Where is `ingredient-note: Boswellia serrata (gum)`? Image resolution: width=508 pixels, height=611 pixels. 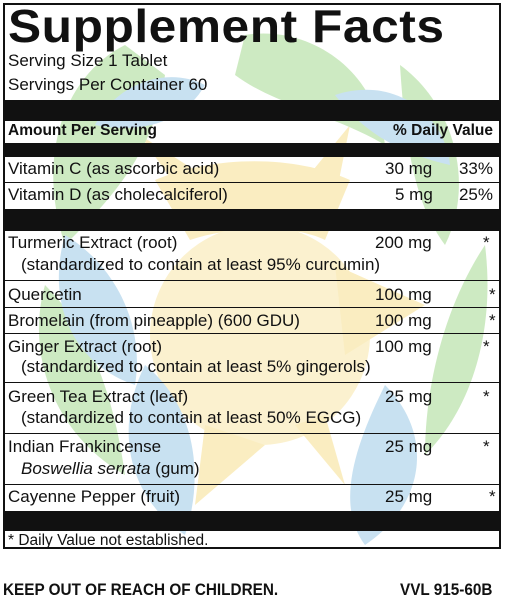 ingredient-note: Boswellia serrata (gum) is located at coordinates (110, 469).